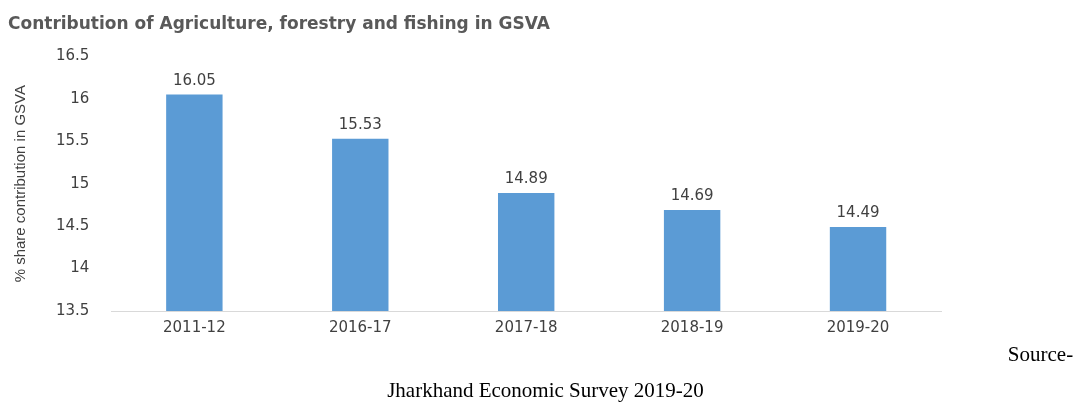 Image resolution: width=1091 pixels, height=407 pixels. I want to click on y-tick-label: 14, so click(80, 267).